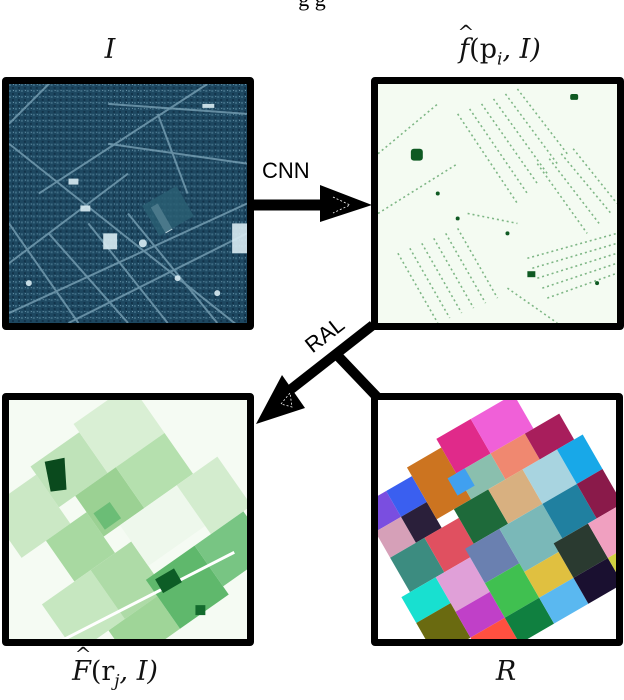 The width and height of the screenshot is (624, 700). I want to click on satellite-image, so click(128, 203).